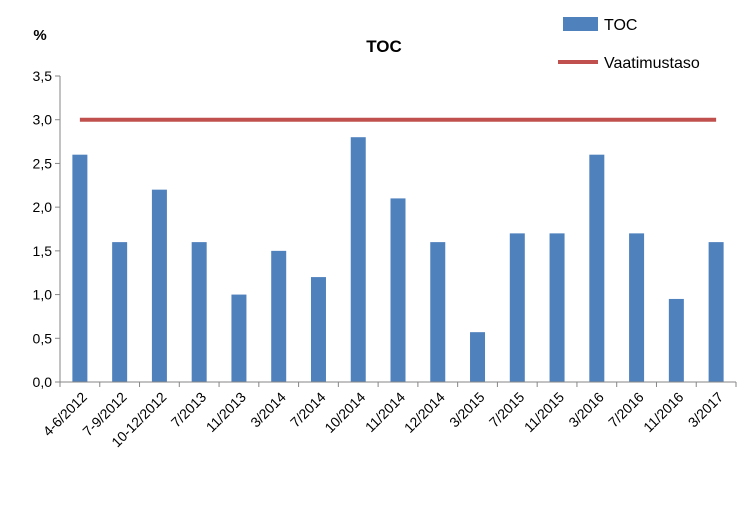 This screenshot has width=756, height=514. What do you see at coordinates (384, 46) in the screenshot?
I see `chart-title: TOC` at bounding box center [384, 46].